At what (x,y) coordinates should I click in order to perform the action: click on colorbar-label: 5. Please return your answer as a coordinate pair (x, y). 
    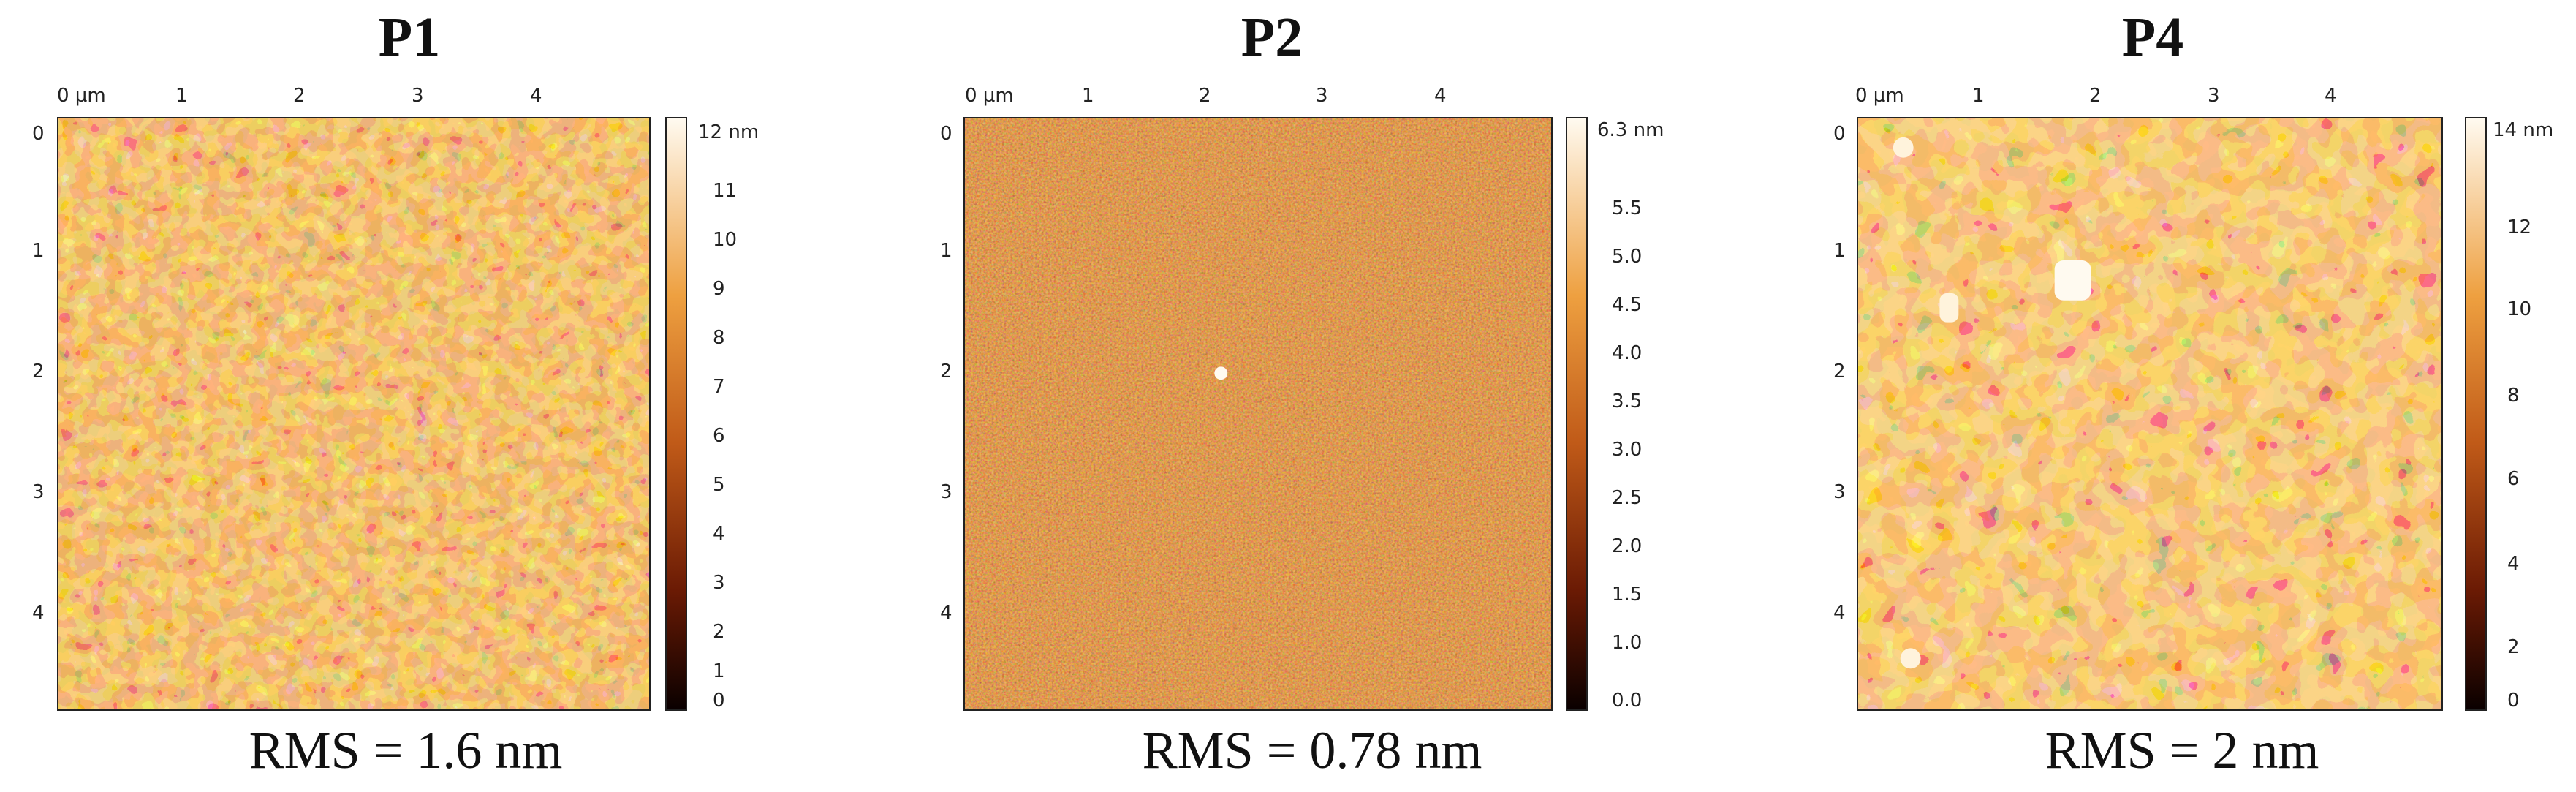
    Looking at the image, I should click on (719, 485).